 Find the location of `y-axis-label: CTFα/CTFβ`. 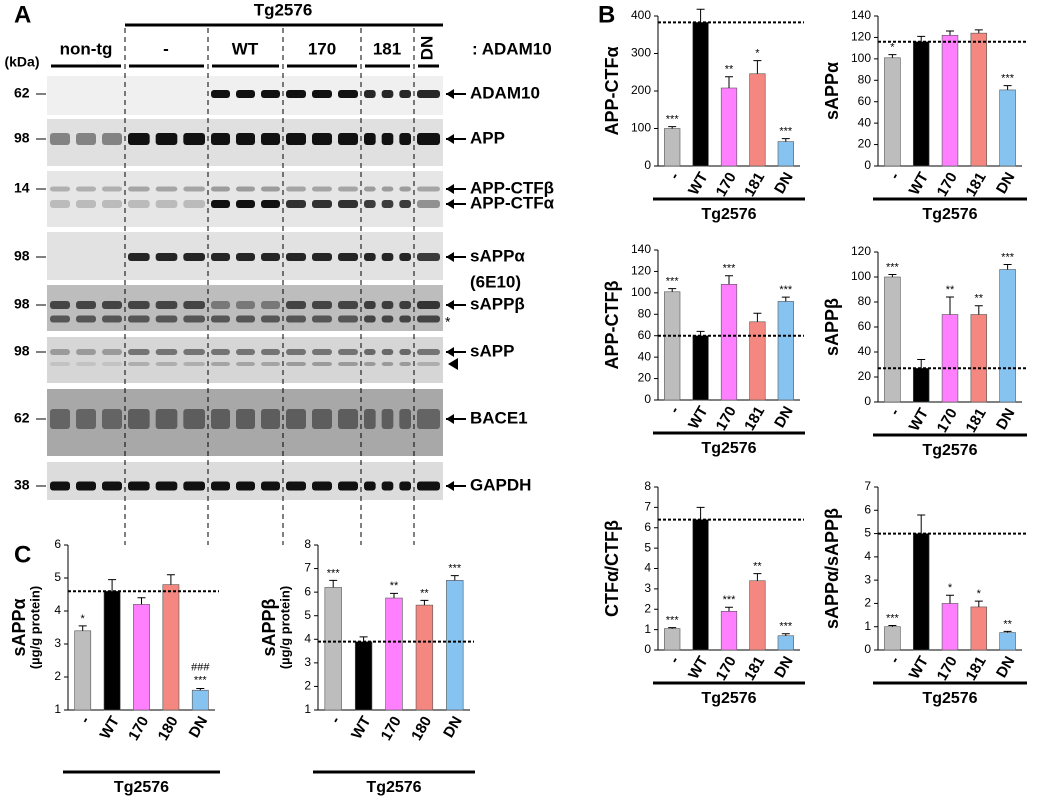

y-axis-label: CTFα/CTFβ is located at coordinates (612, 568).